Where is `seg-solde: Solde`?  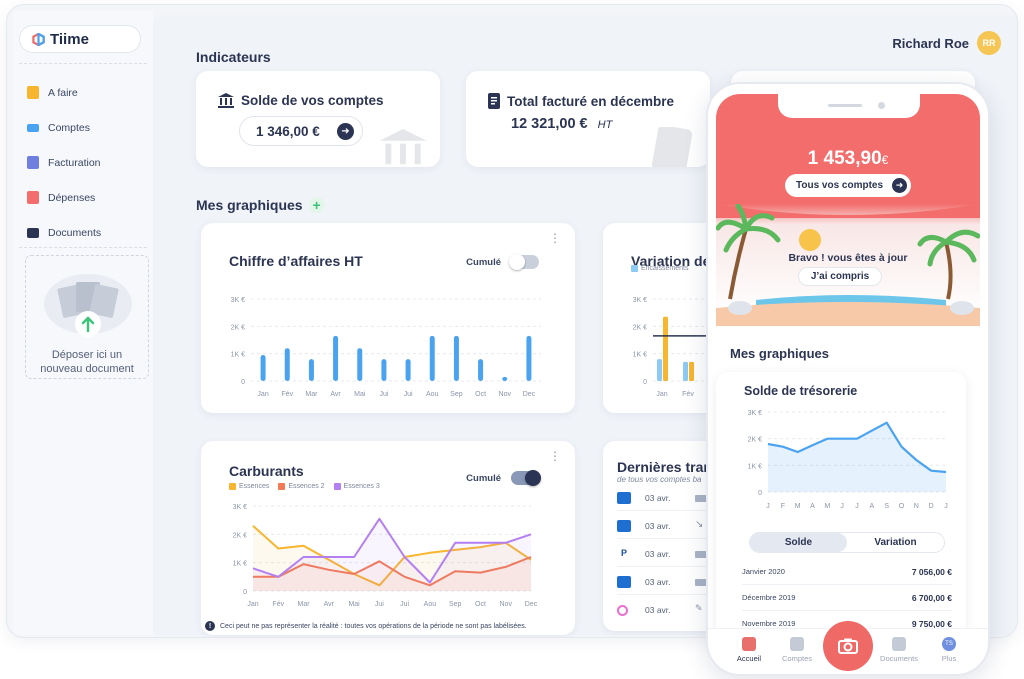
seg-solde: Solde is located at coordinates (798, 542).